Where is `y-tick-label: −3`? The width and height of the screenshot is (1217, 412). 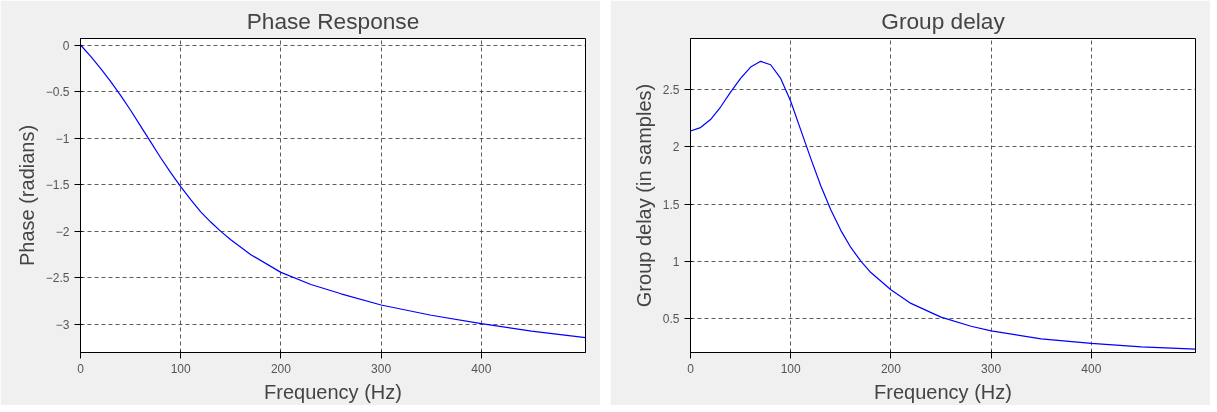 y-tick-label: −3 is located at coordinates (62, 325).